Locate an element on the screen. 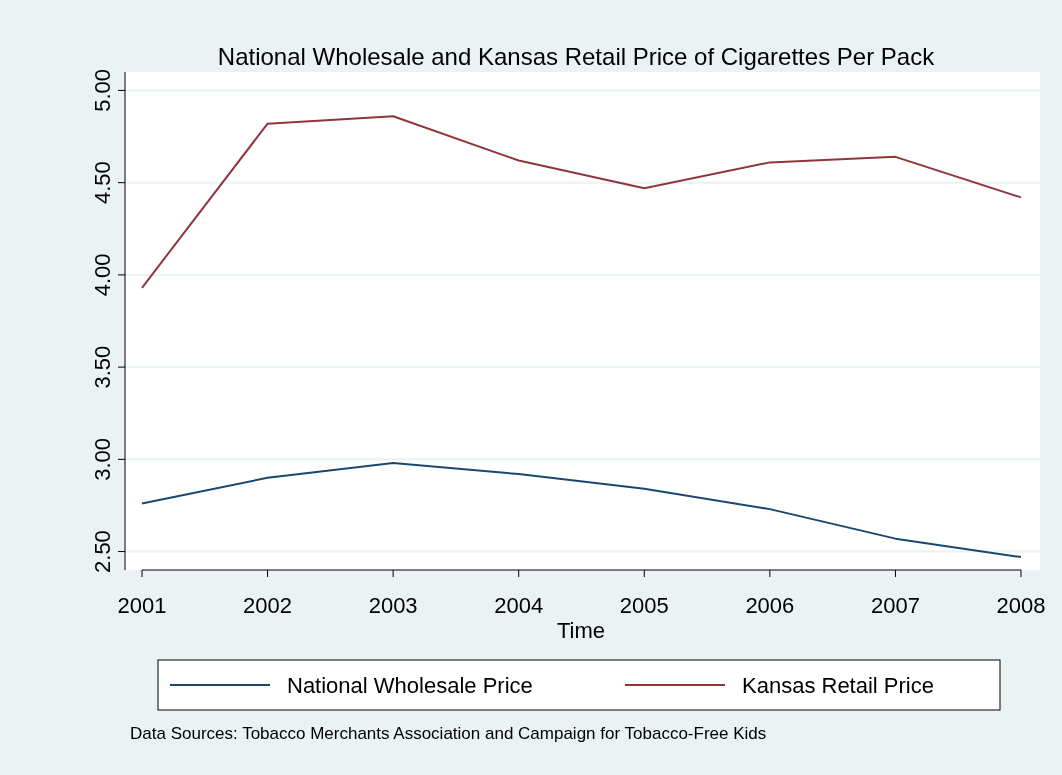  y-tick-label: 4.50 is located at coordinates (102, 183).